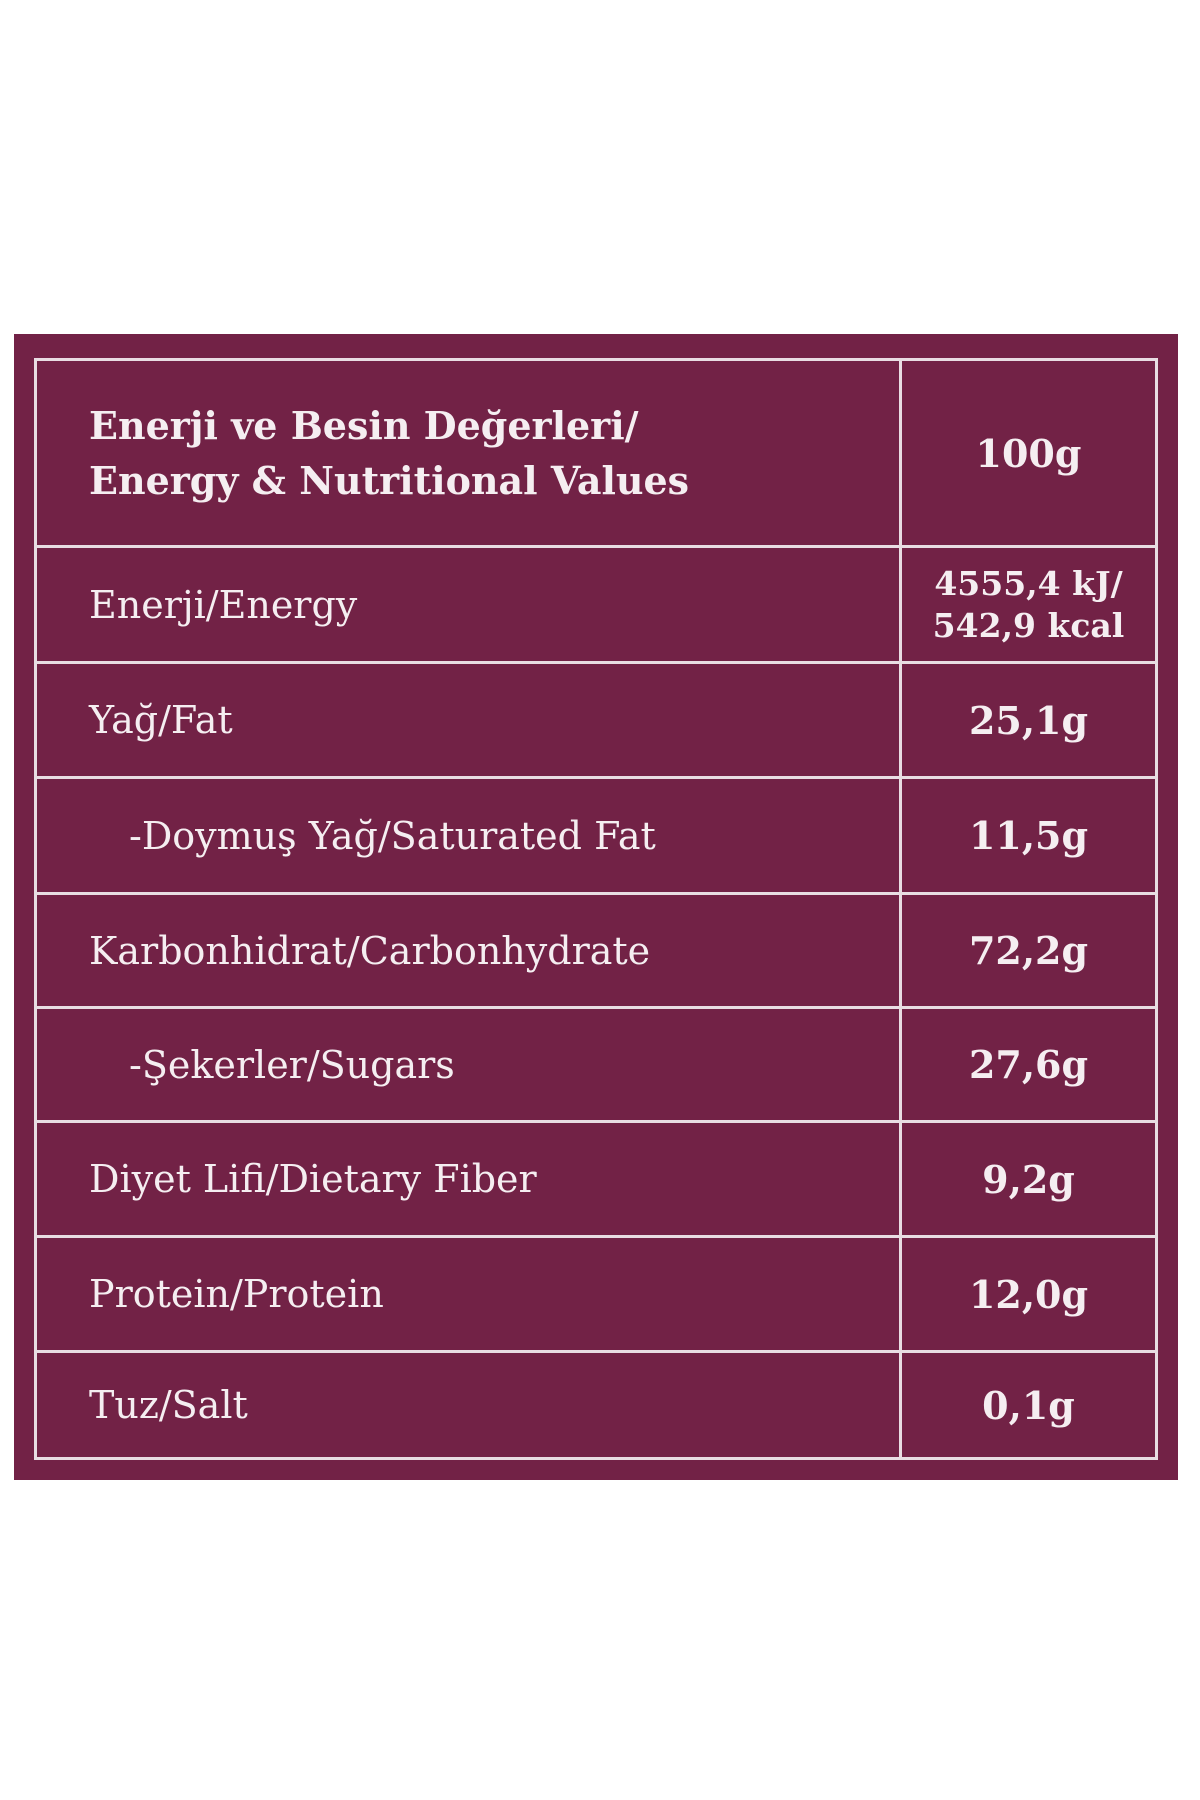 The height and width of the screenshot is (1800, 1200). What do you see at coordinates (1028, 453) in the screenshot?
I see `header-value: 100g` at bounding box center [1028, 453].